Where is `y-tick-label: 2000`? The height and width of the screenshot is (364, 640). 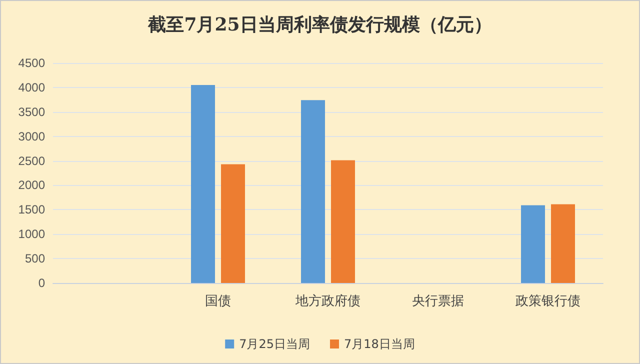
y-tick-label: 2000 is located at coordinates (32, 185).